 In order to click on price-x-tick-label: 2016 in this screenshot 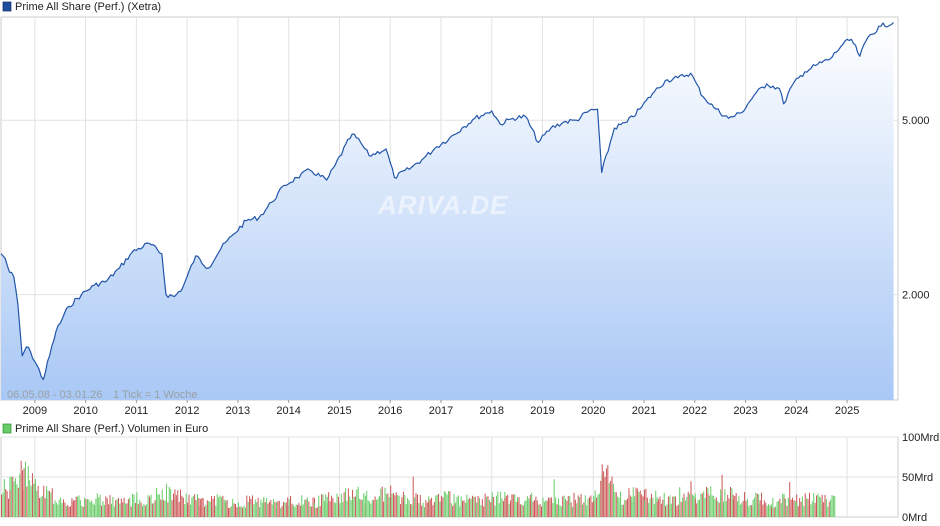, I will do `click(390, 411)`.